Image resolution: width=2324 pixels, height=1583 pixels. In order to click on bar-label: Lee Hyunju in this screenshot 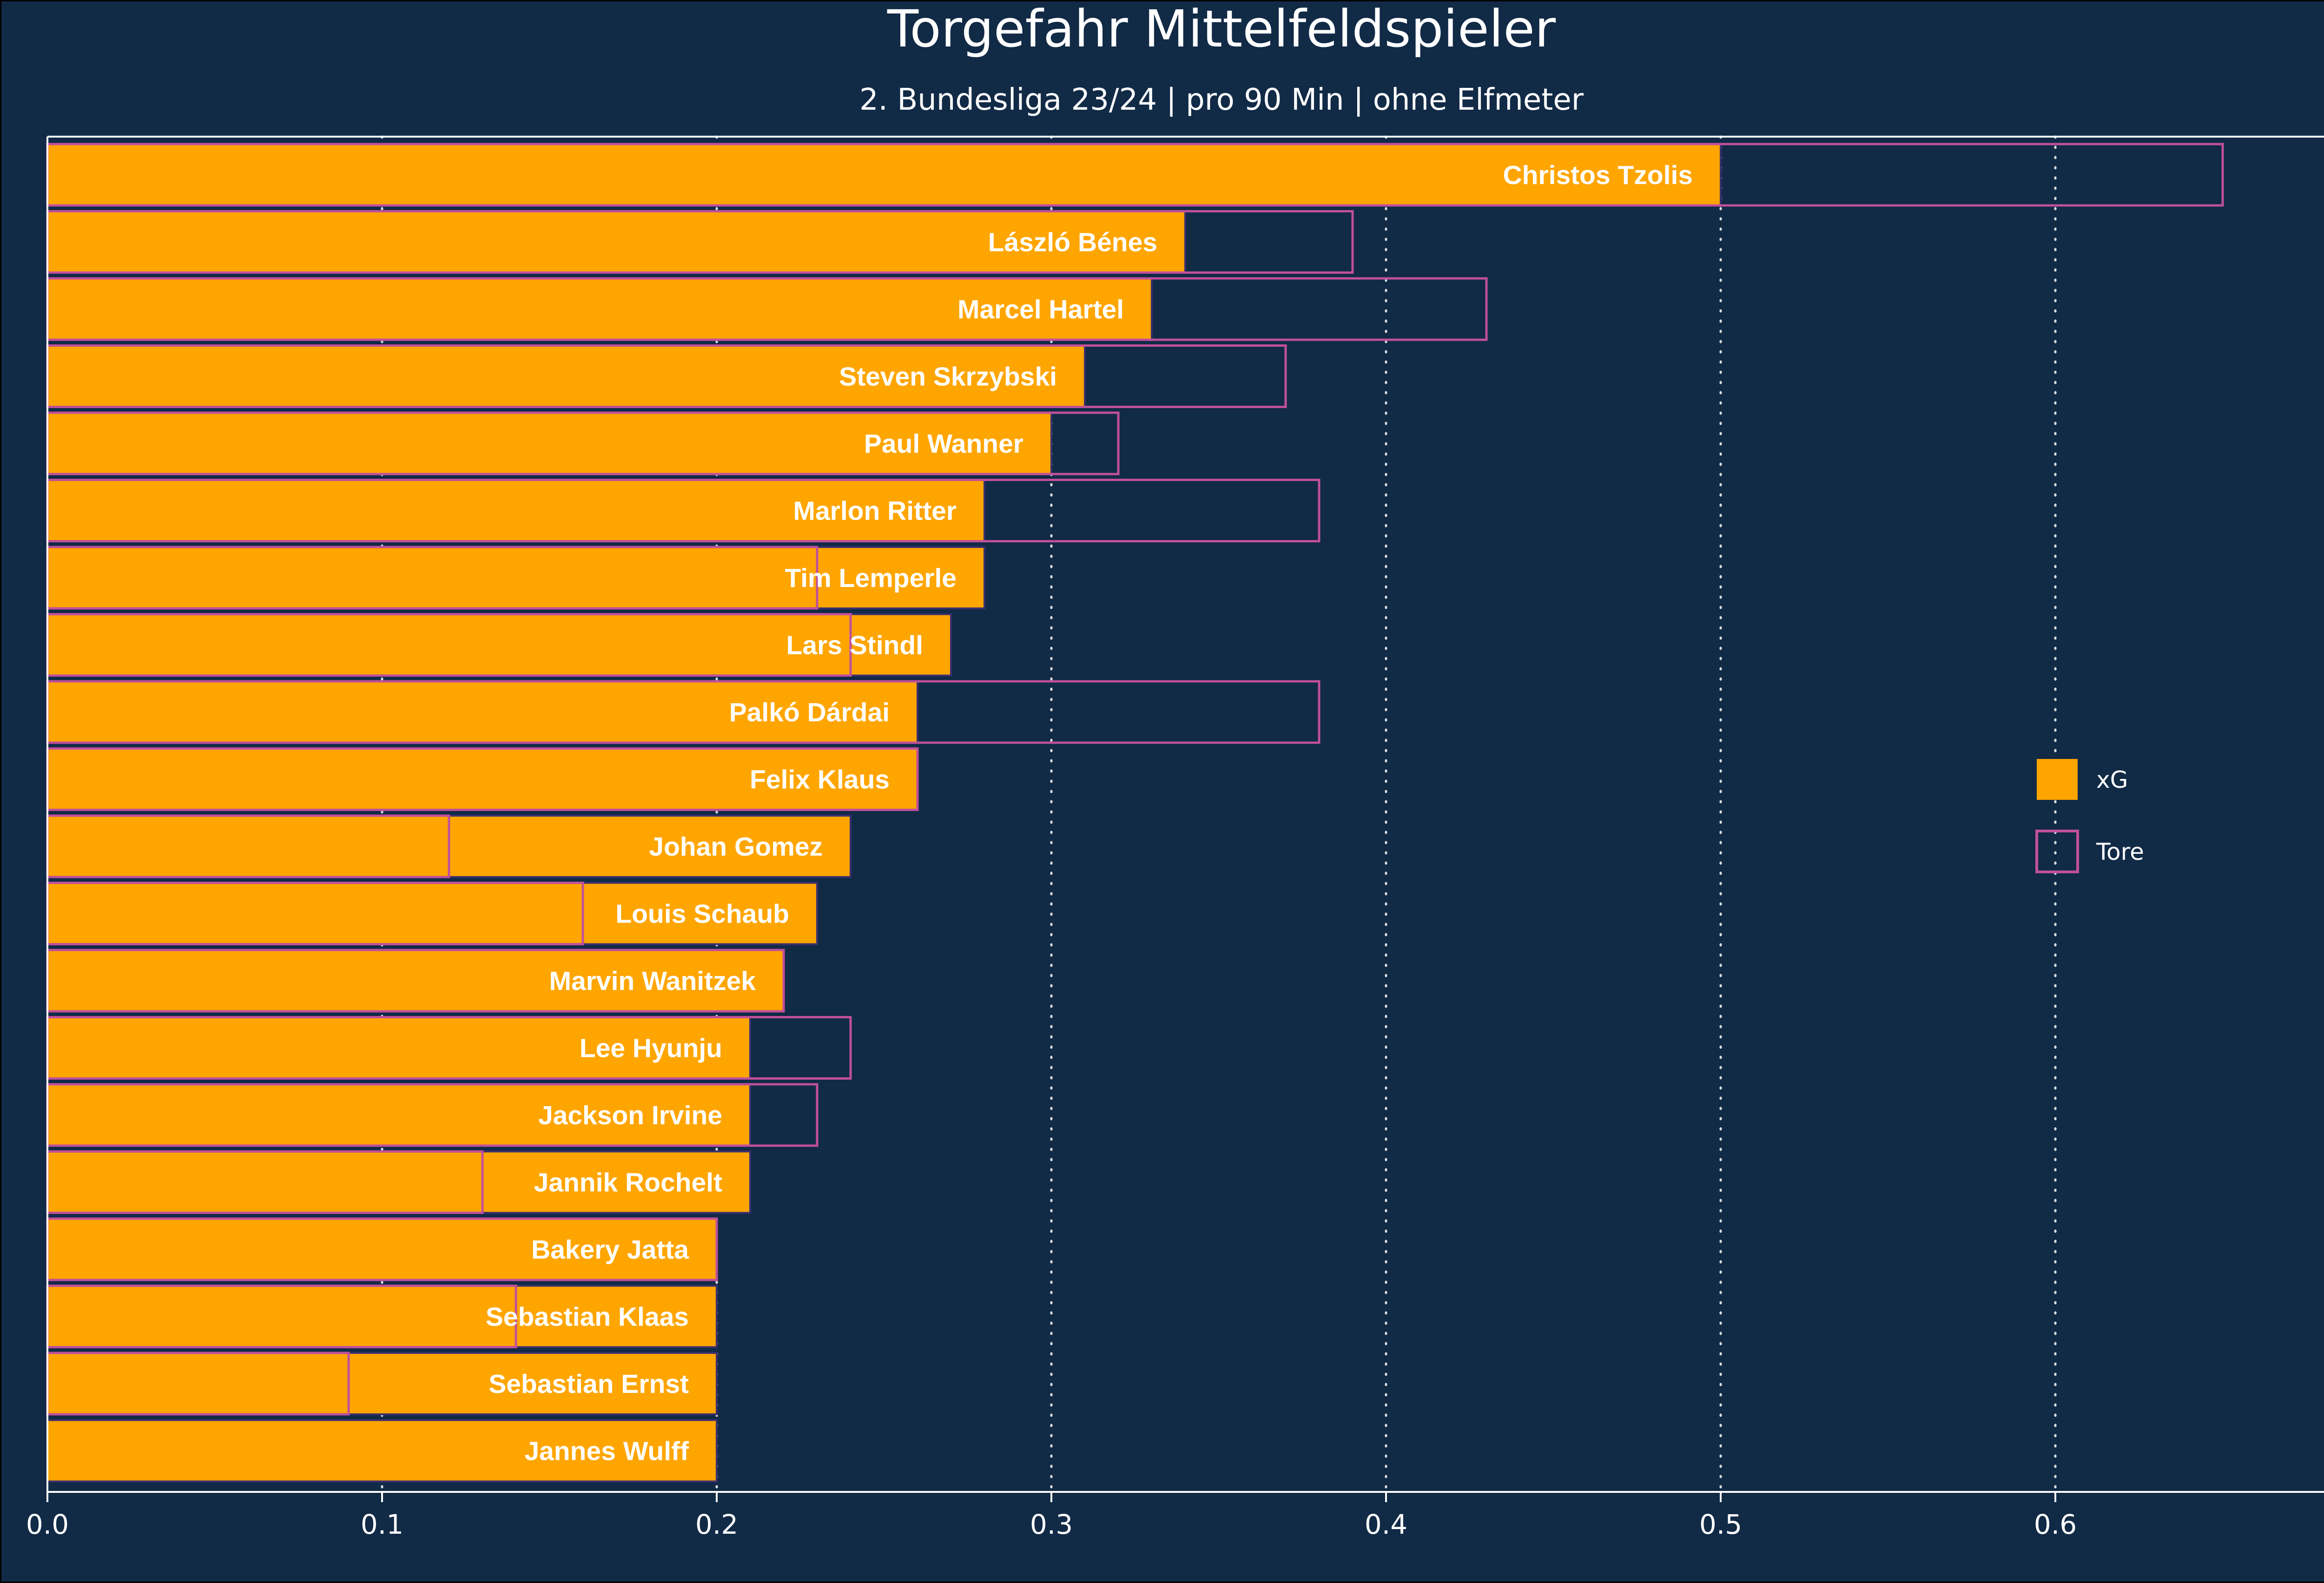, I will do `click(651, 1048)`.